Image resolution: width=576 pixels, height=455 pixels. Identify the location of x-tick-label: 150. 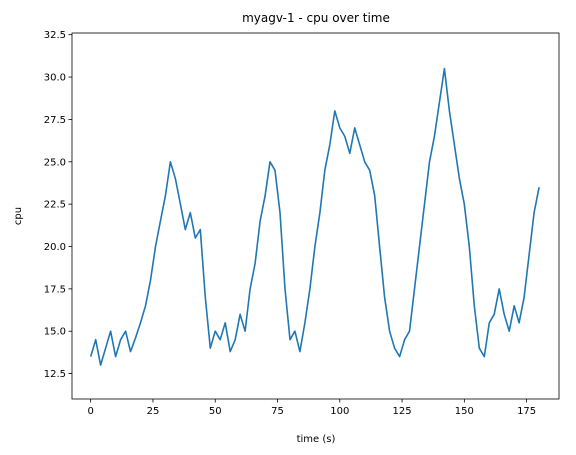
(464, 411).